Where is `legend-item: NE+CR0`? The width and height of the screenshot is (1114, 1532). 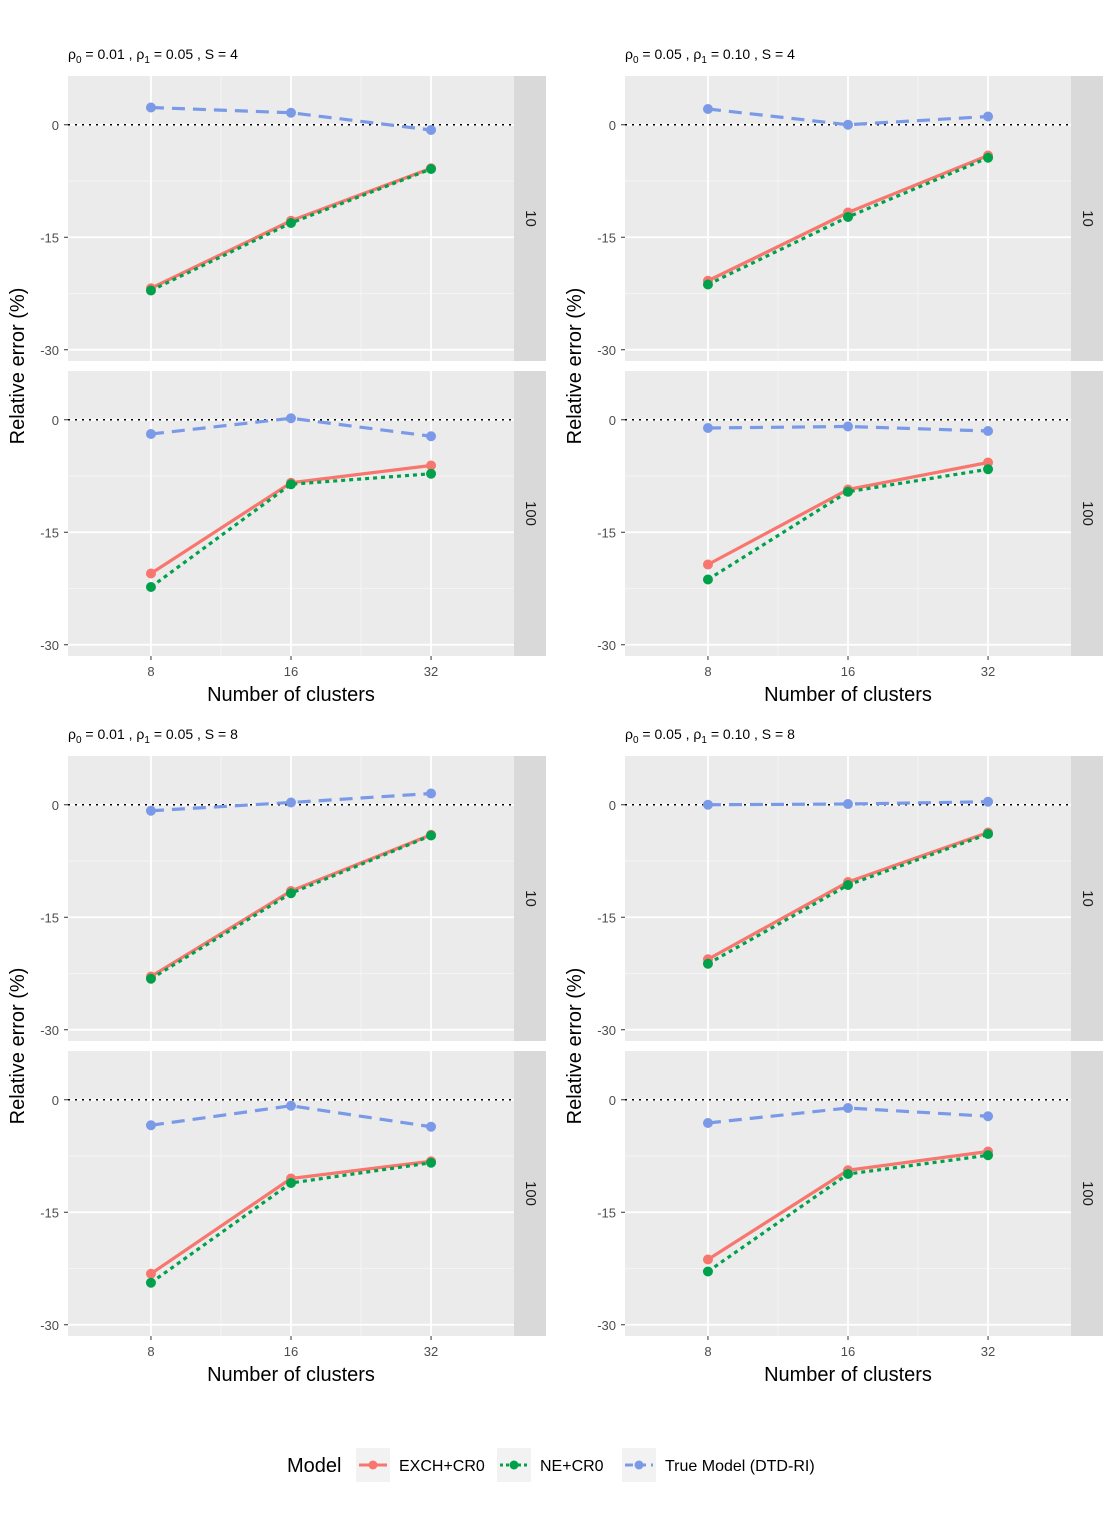 legend-item: NE+CR0 is located at coordinates (550, 1465).